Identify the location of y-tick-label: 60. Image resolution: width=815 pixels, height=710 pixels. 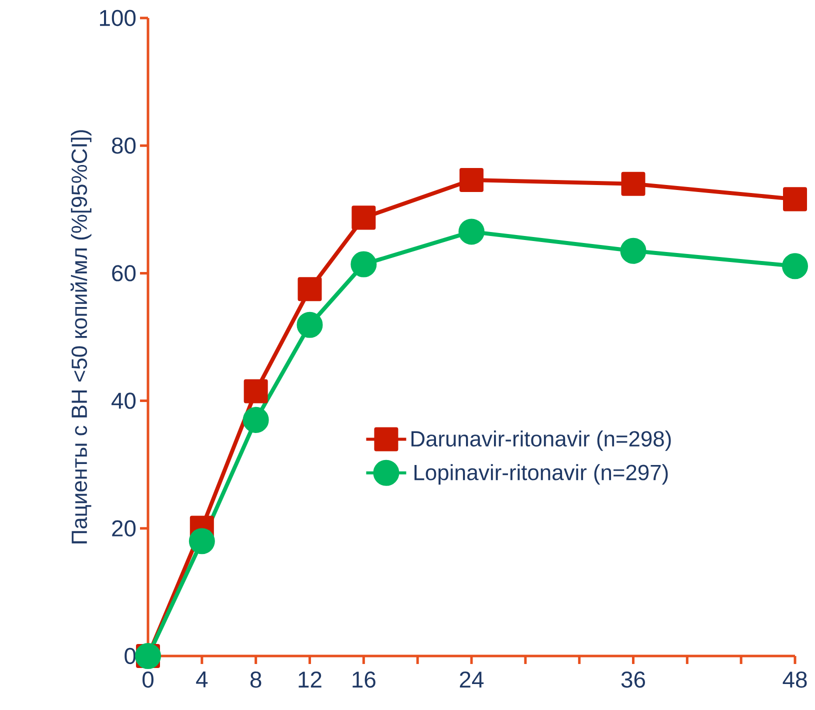
(124, 273).